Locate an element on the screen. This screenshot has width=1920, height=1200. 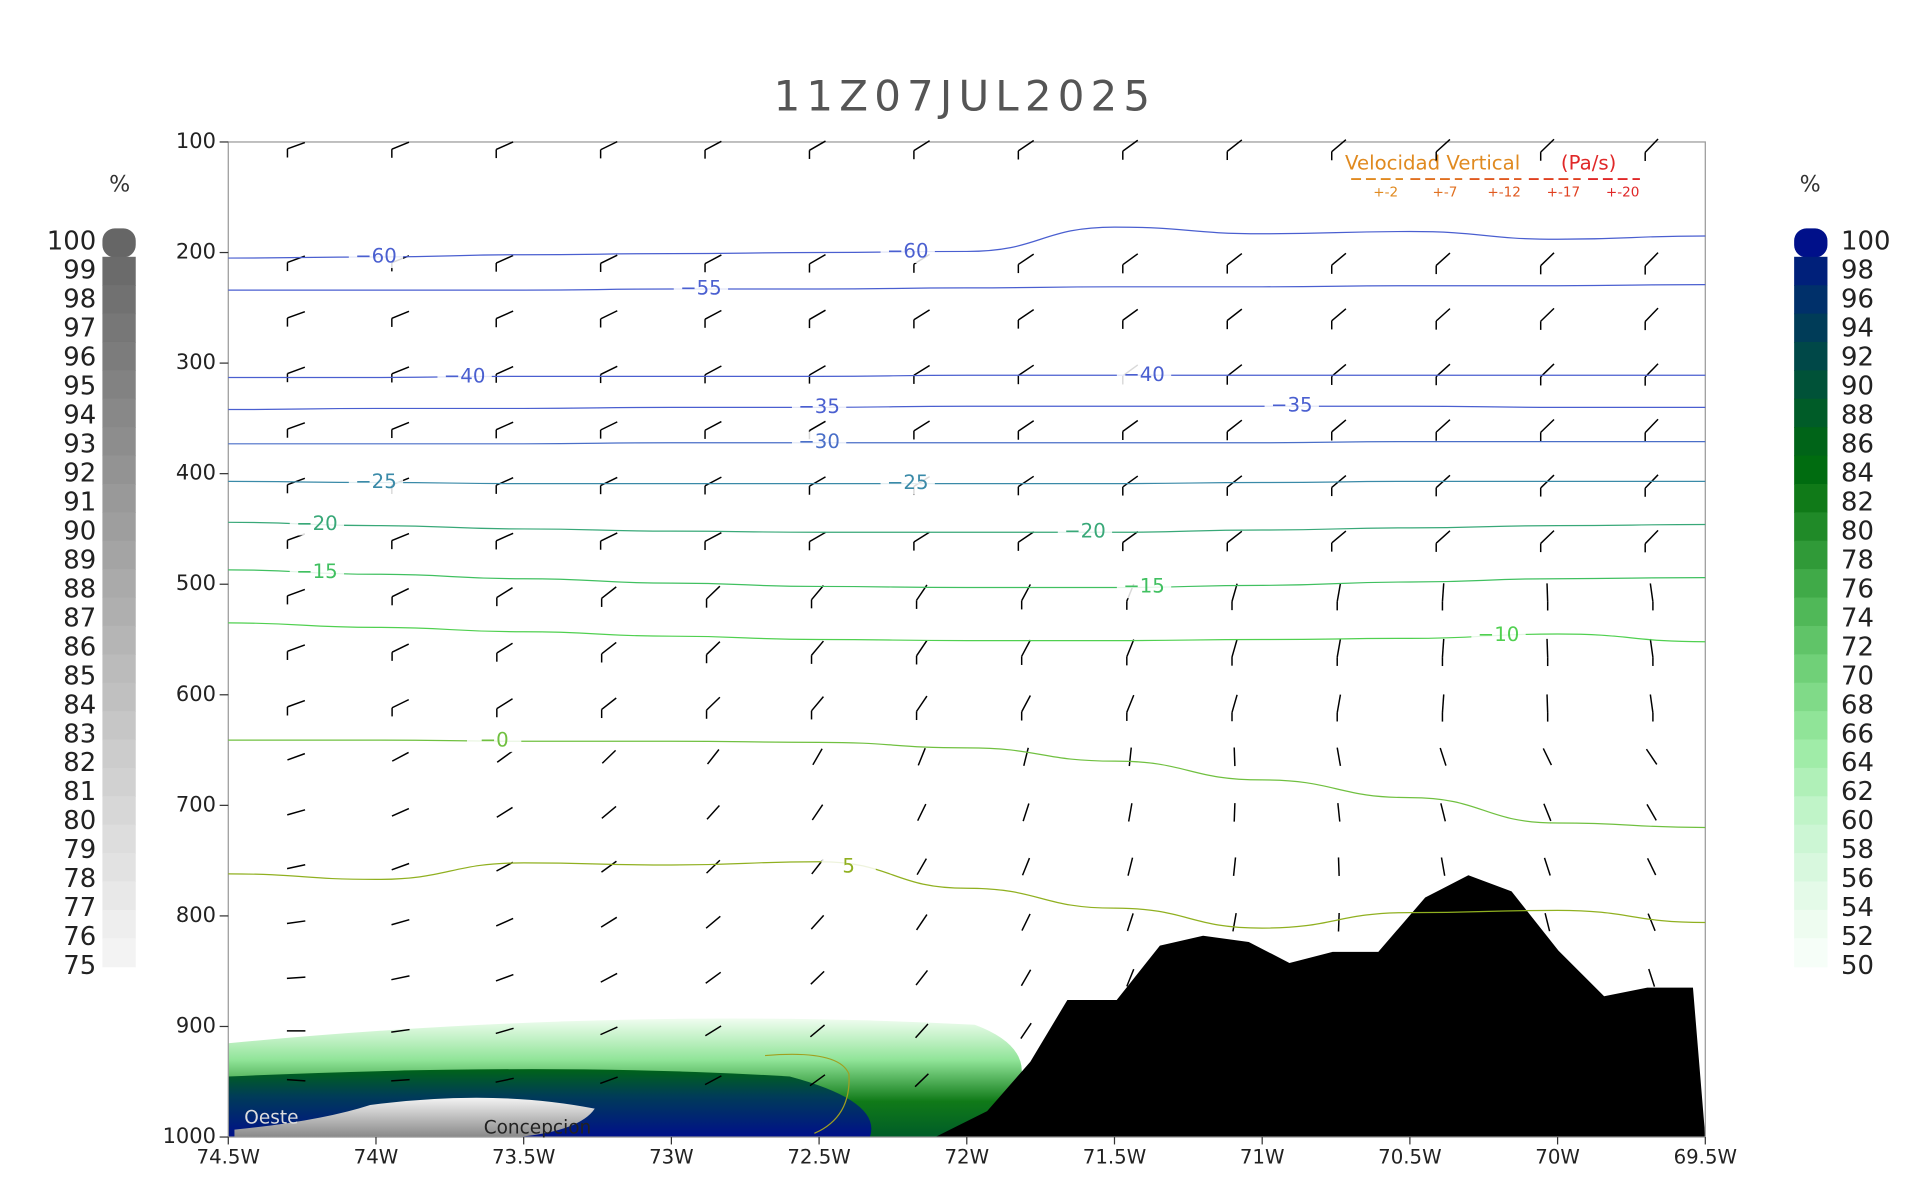
contour-label: −60 is located at coordinates (376, 255).